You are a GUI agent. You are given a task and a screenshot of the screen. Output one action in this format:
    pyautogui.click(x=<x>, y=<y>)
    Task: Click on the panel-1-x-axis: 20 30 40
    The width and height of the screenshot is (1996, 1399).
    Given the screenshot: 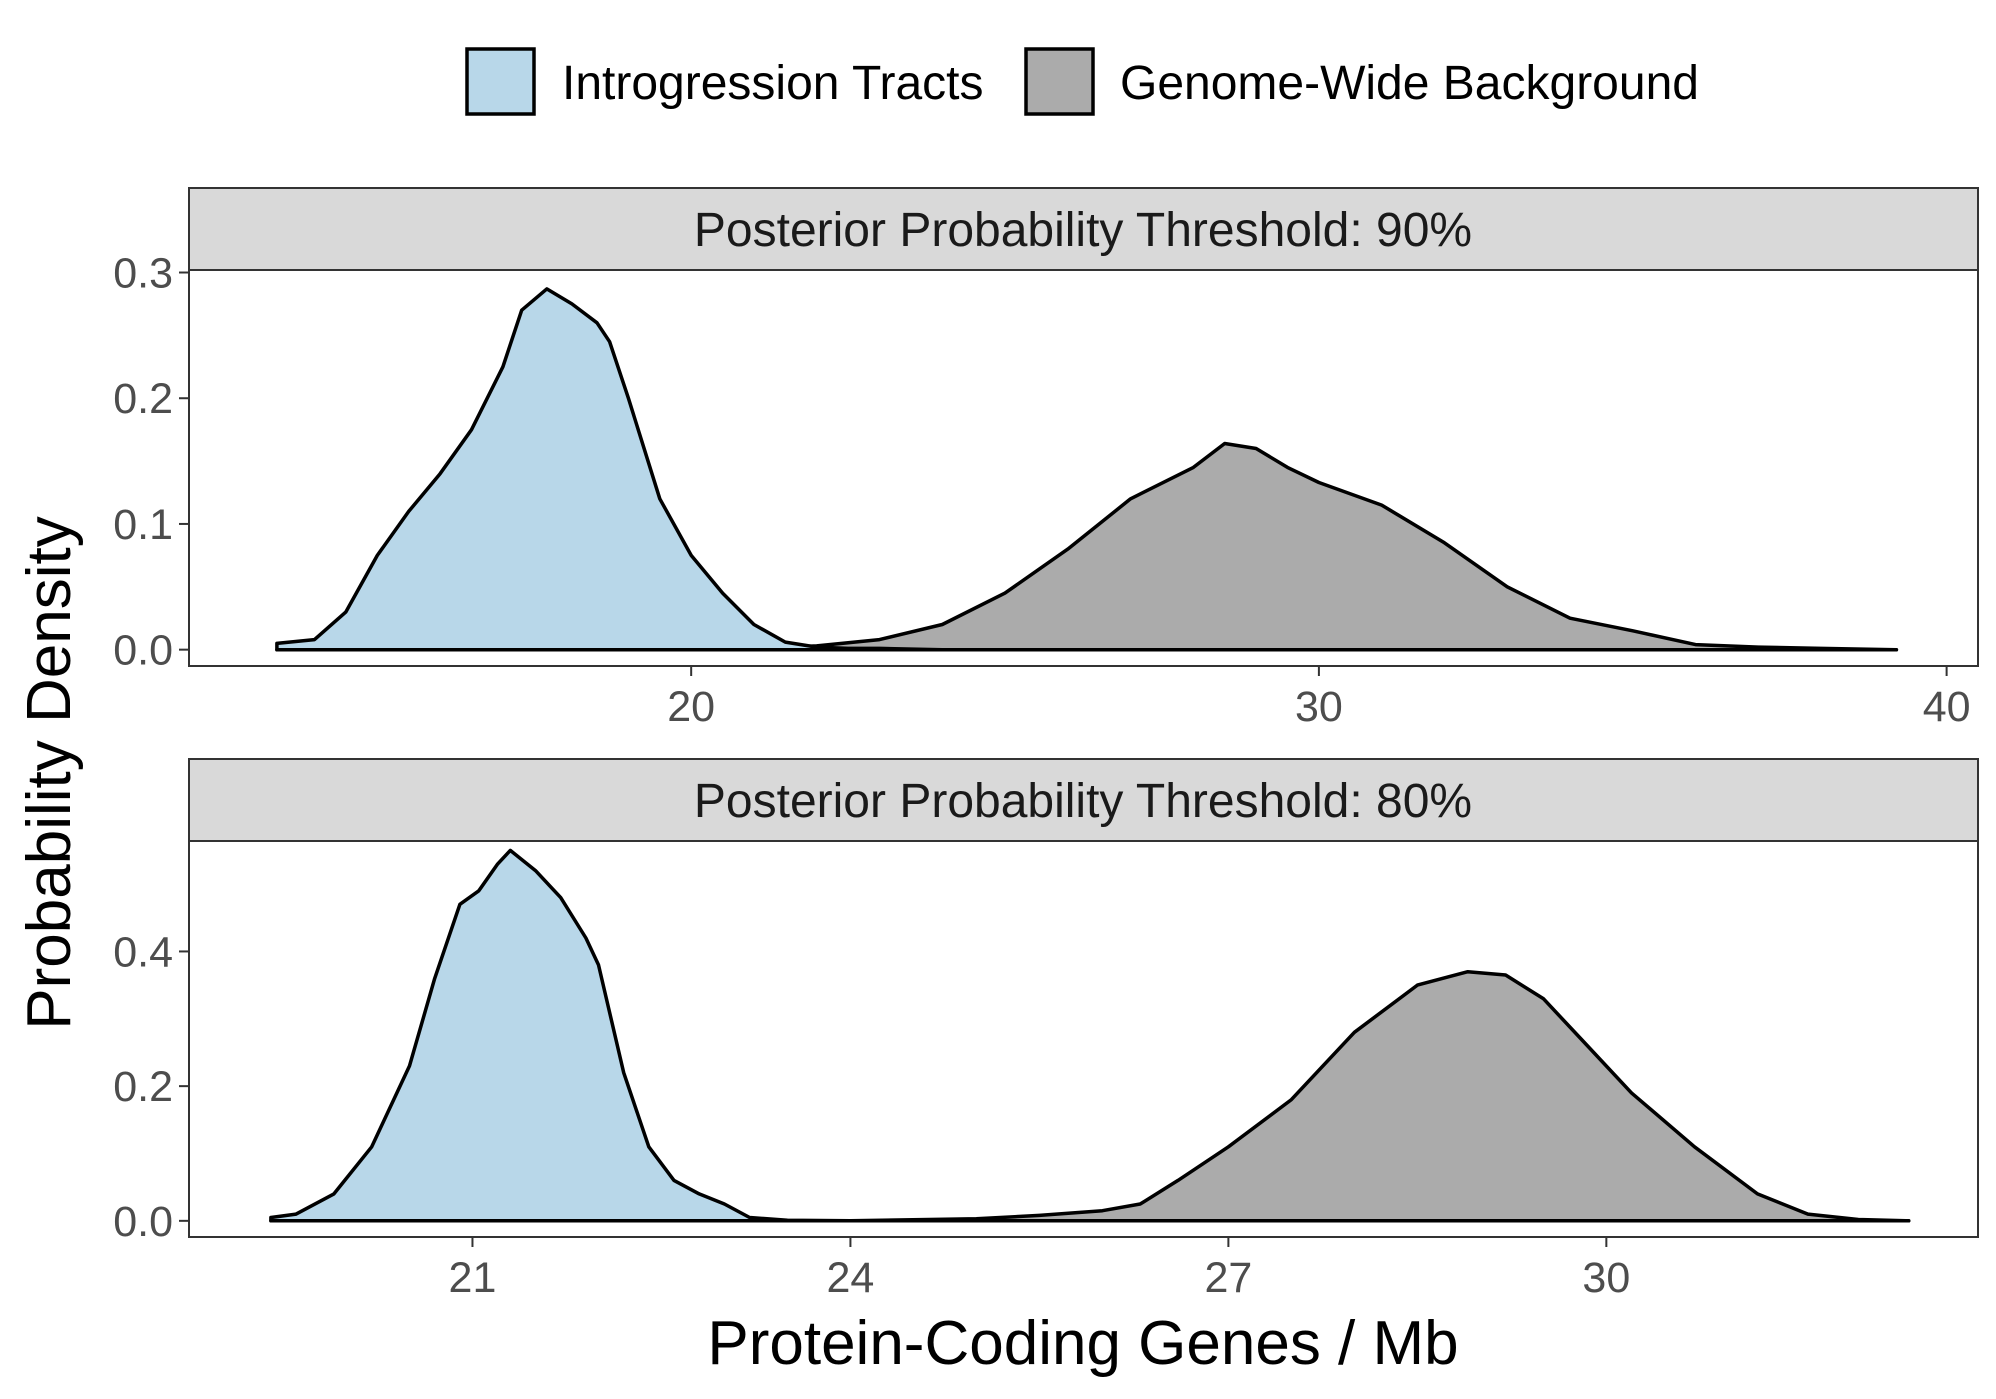 What is the action you would take?
    pyautogui.click(x=1319, y=698)
    